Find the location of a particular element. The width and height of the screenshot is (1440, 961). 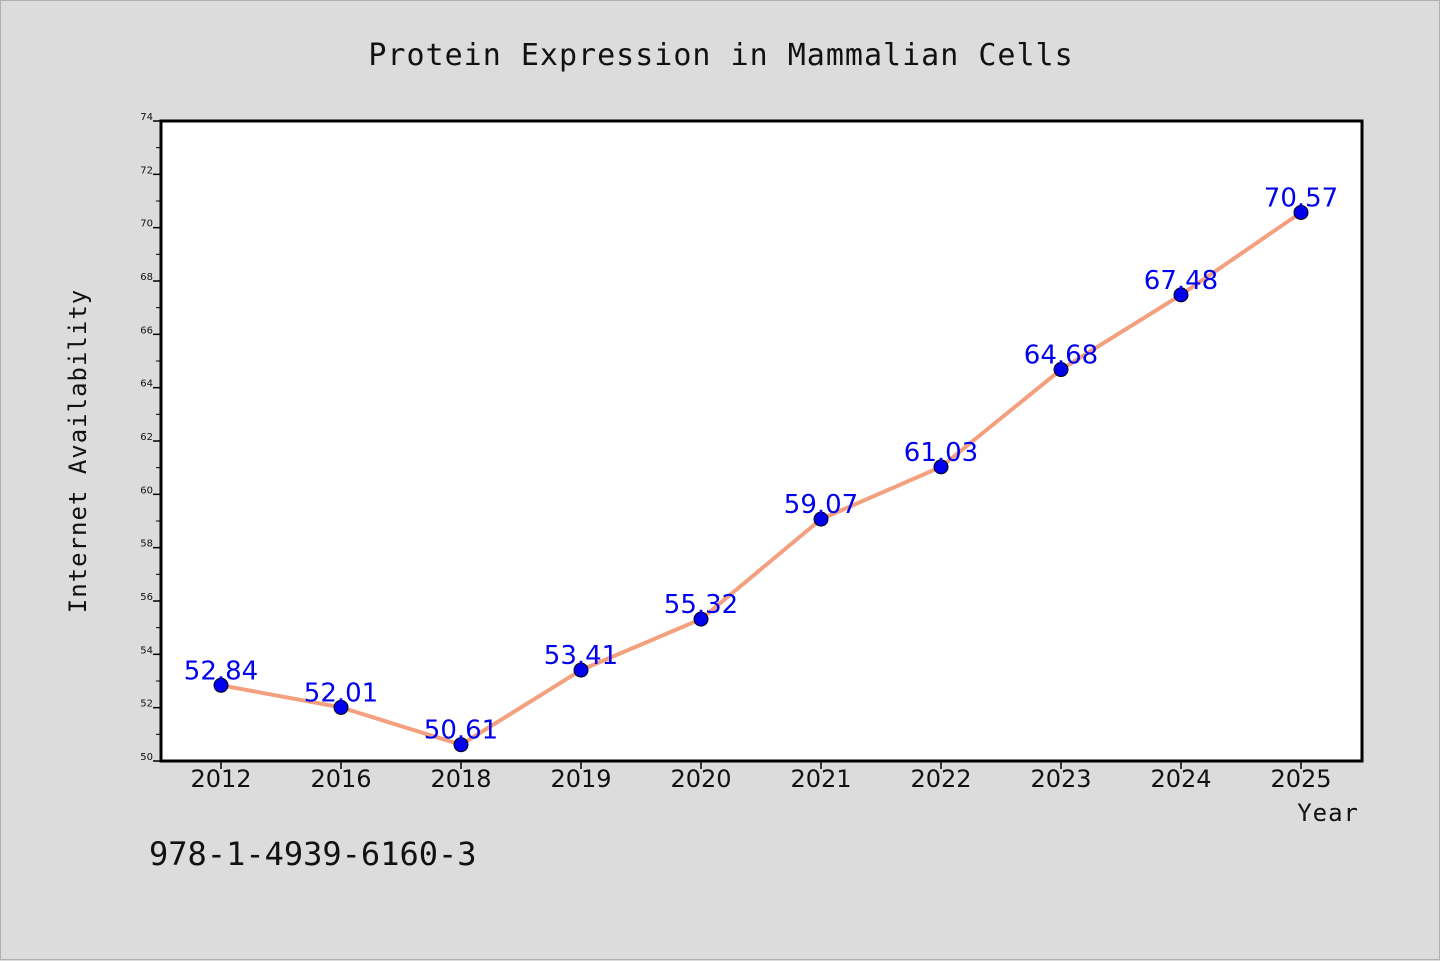

x-tick-label: 2019 is located at coordinates (580, 779).